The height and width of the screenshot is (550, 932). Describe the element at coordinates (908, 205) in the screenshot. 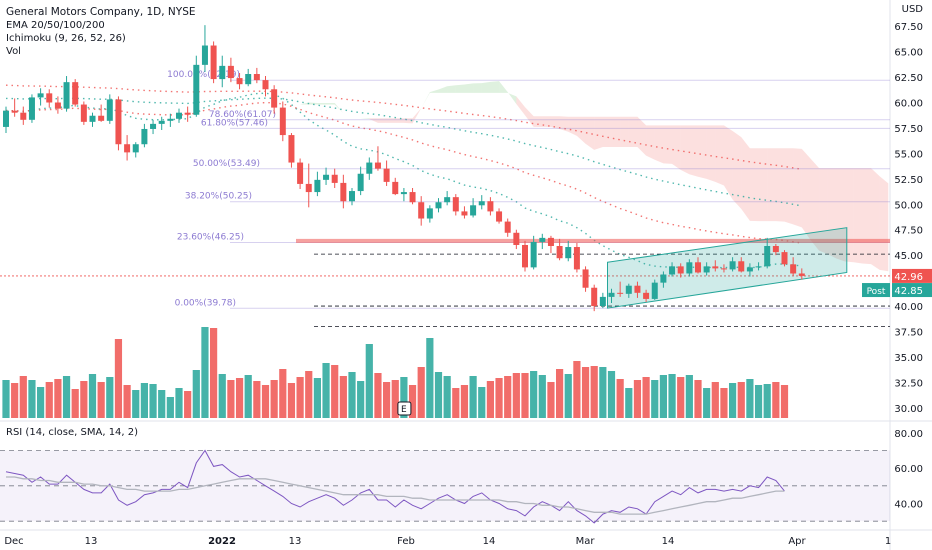

I see `price-tick-label: 50.00` at that location.